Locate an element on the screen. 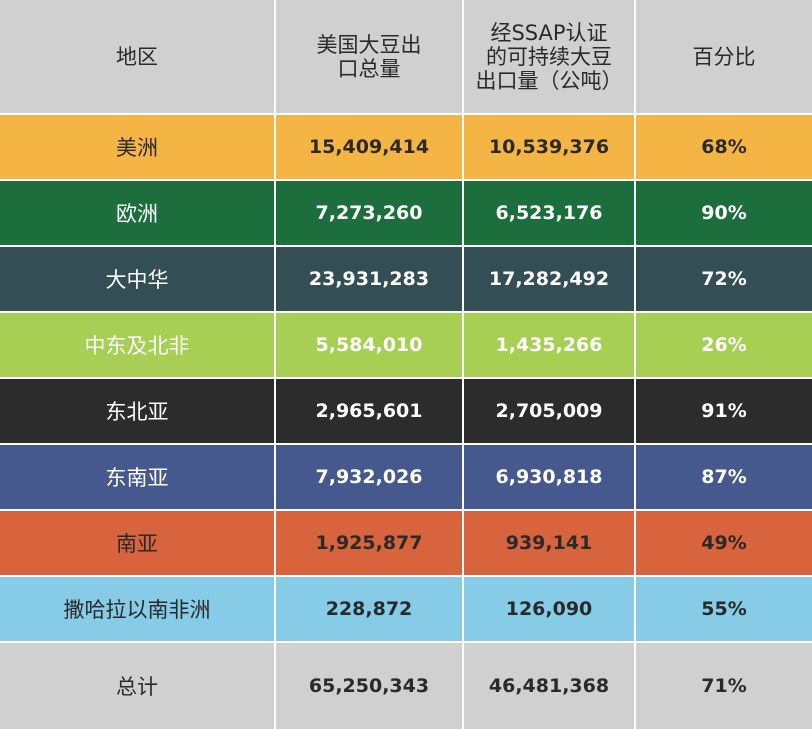  percentage-value: 49% is located at coordinates (723, 543).